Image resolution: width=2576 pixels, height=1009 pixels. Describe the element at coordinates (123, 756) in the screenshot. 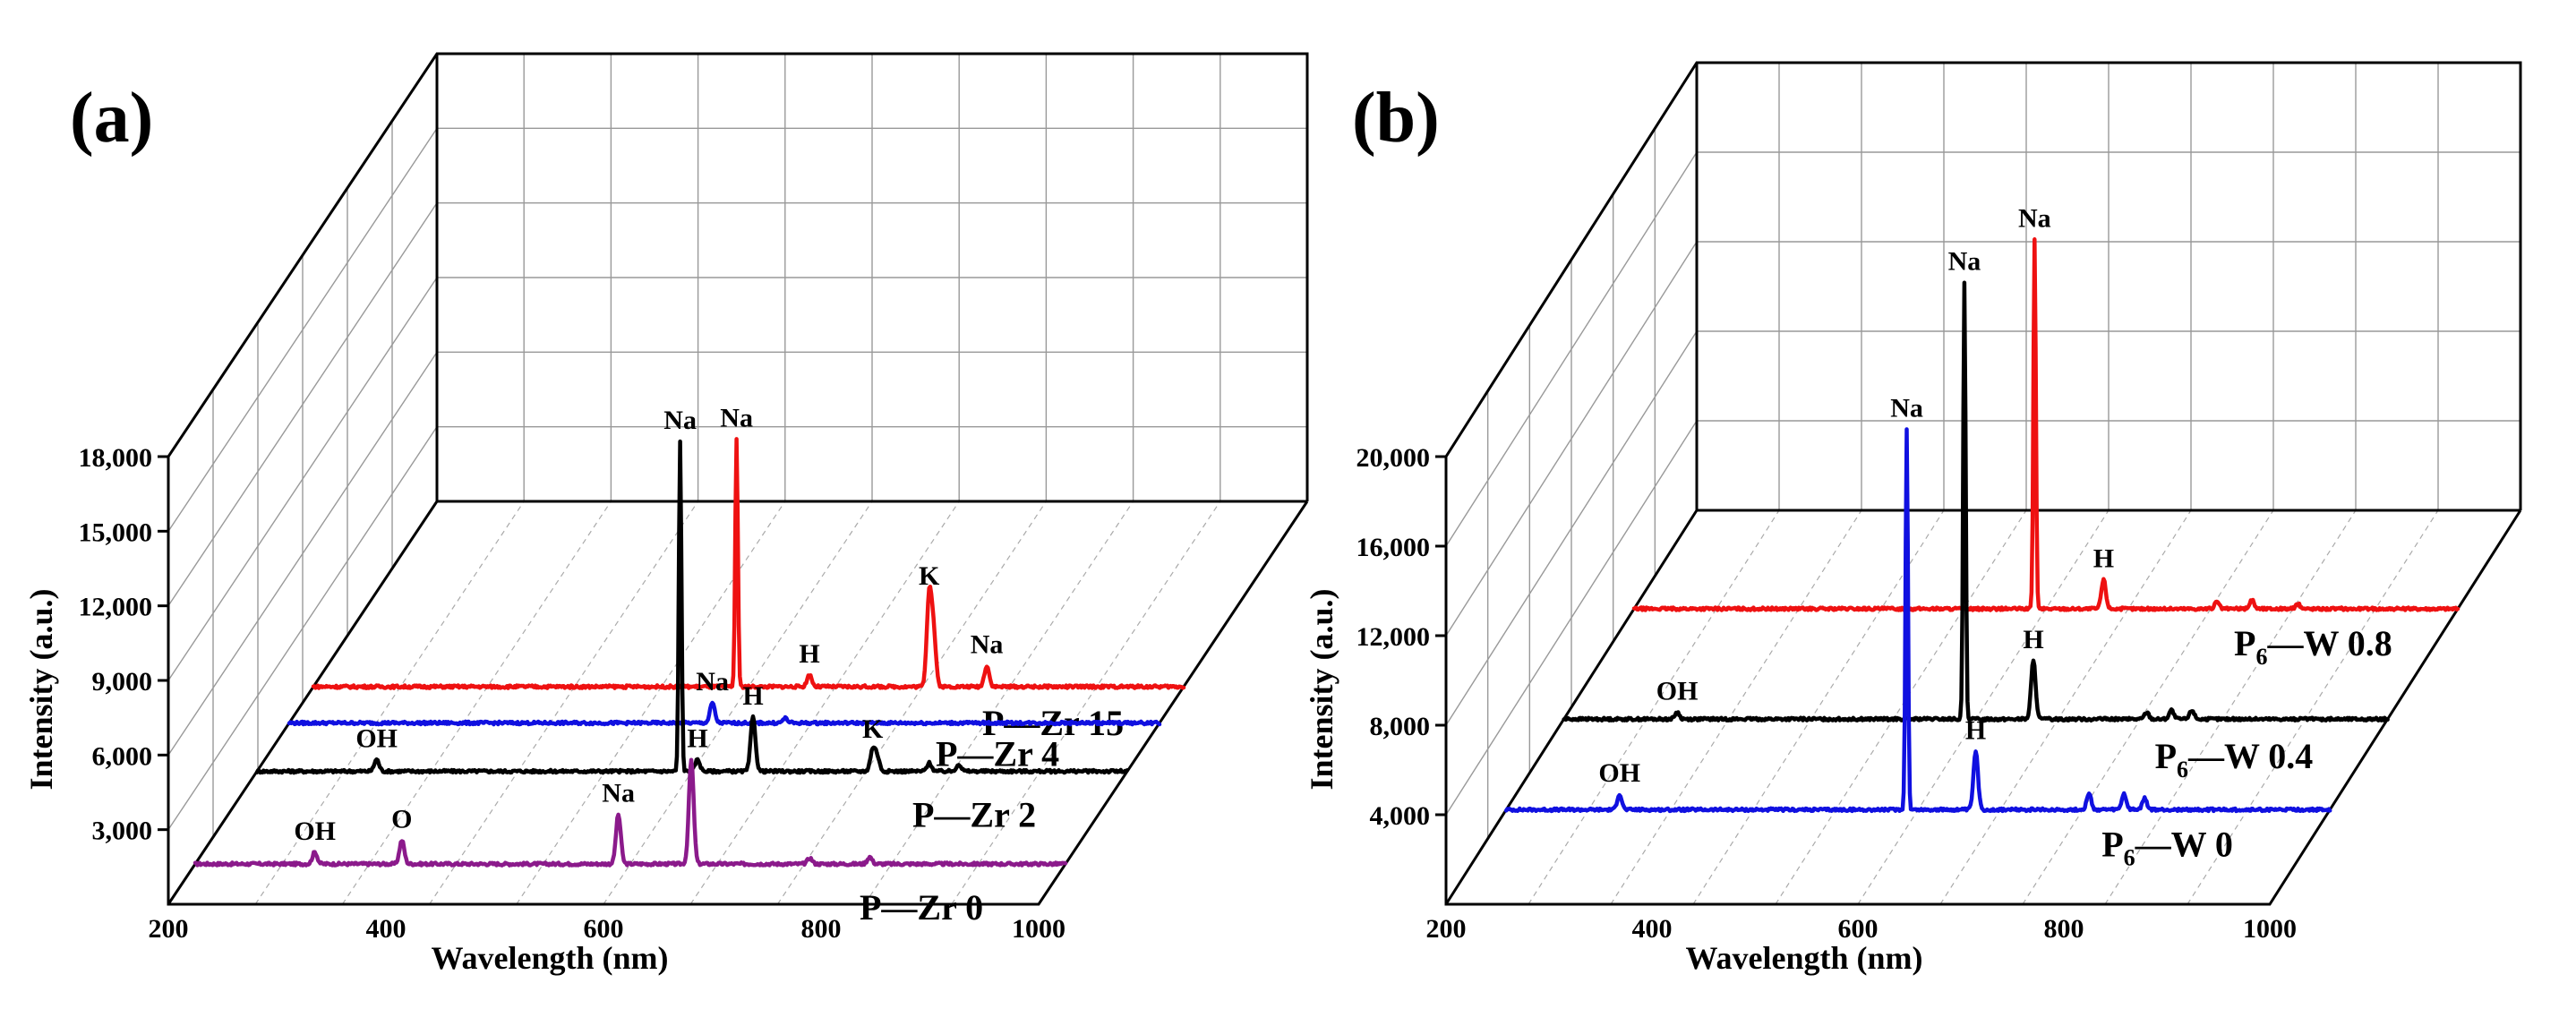

I see `z-tick-label: 6,000` at that location.